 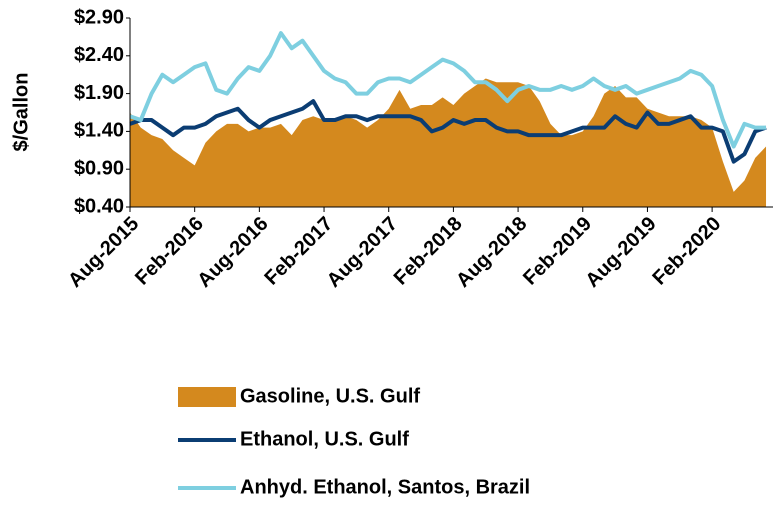 I want to click on legend-label: Anhyd. Ethanol, Santos, Brazil, so click(x=385, y=487).